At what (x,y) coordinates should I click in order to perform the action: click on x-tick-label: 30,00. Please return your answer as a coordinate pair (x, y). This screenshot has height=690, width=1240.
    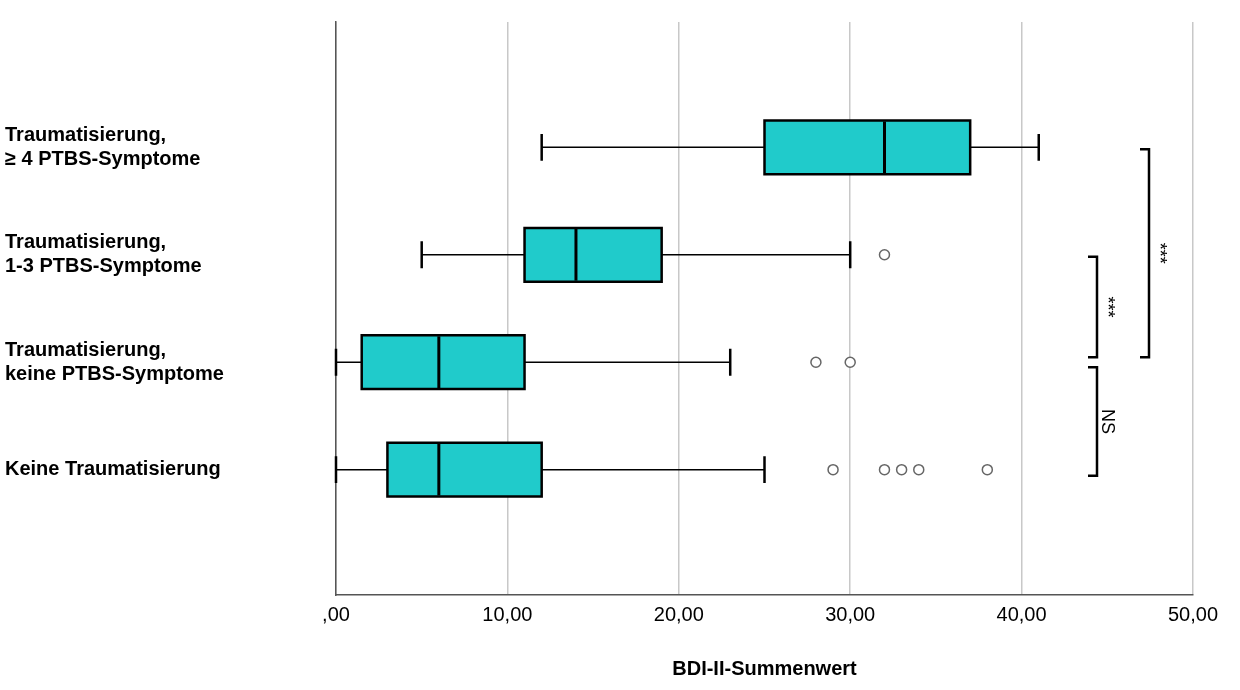
    Looking at the image, I should click on (850, 613).